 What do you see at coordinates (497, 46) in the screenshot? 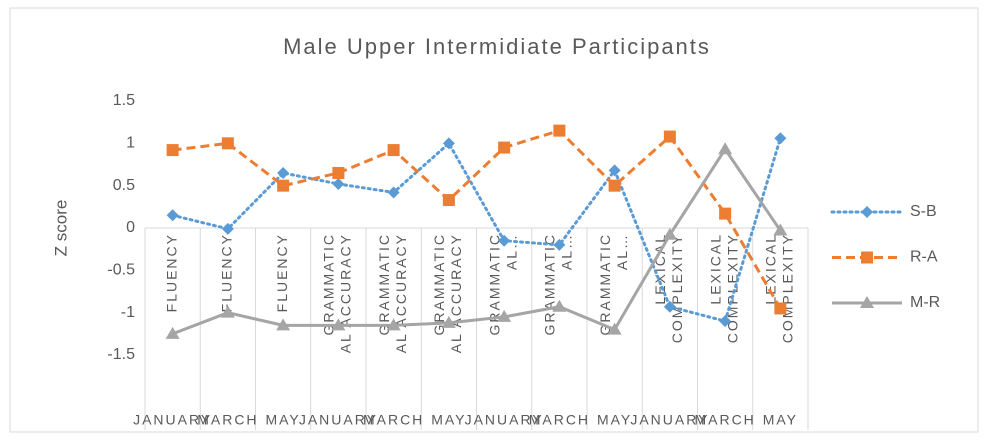
I see `chart-title: Male Upper Intermidiate Participants` at bounding box center [497, 46].